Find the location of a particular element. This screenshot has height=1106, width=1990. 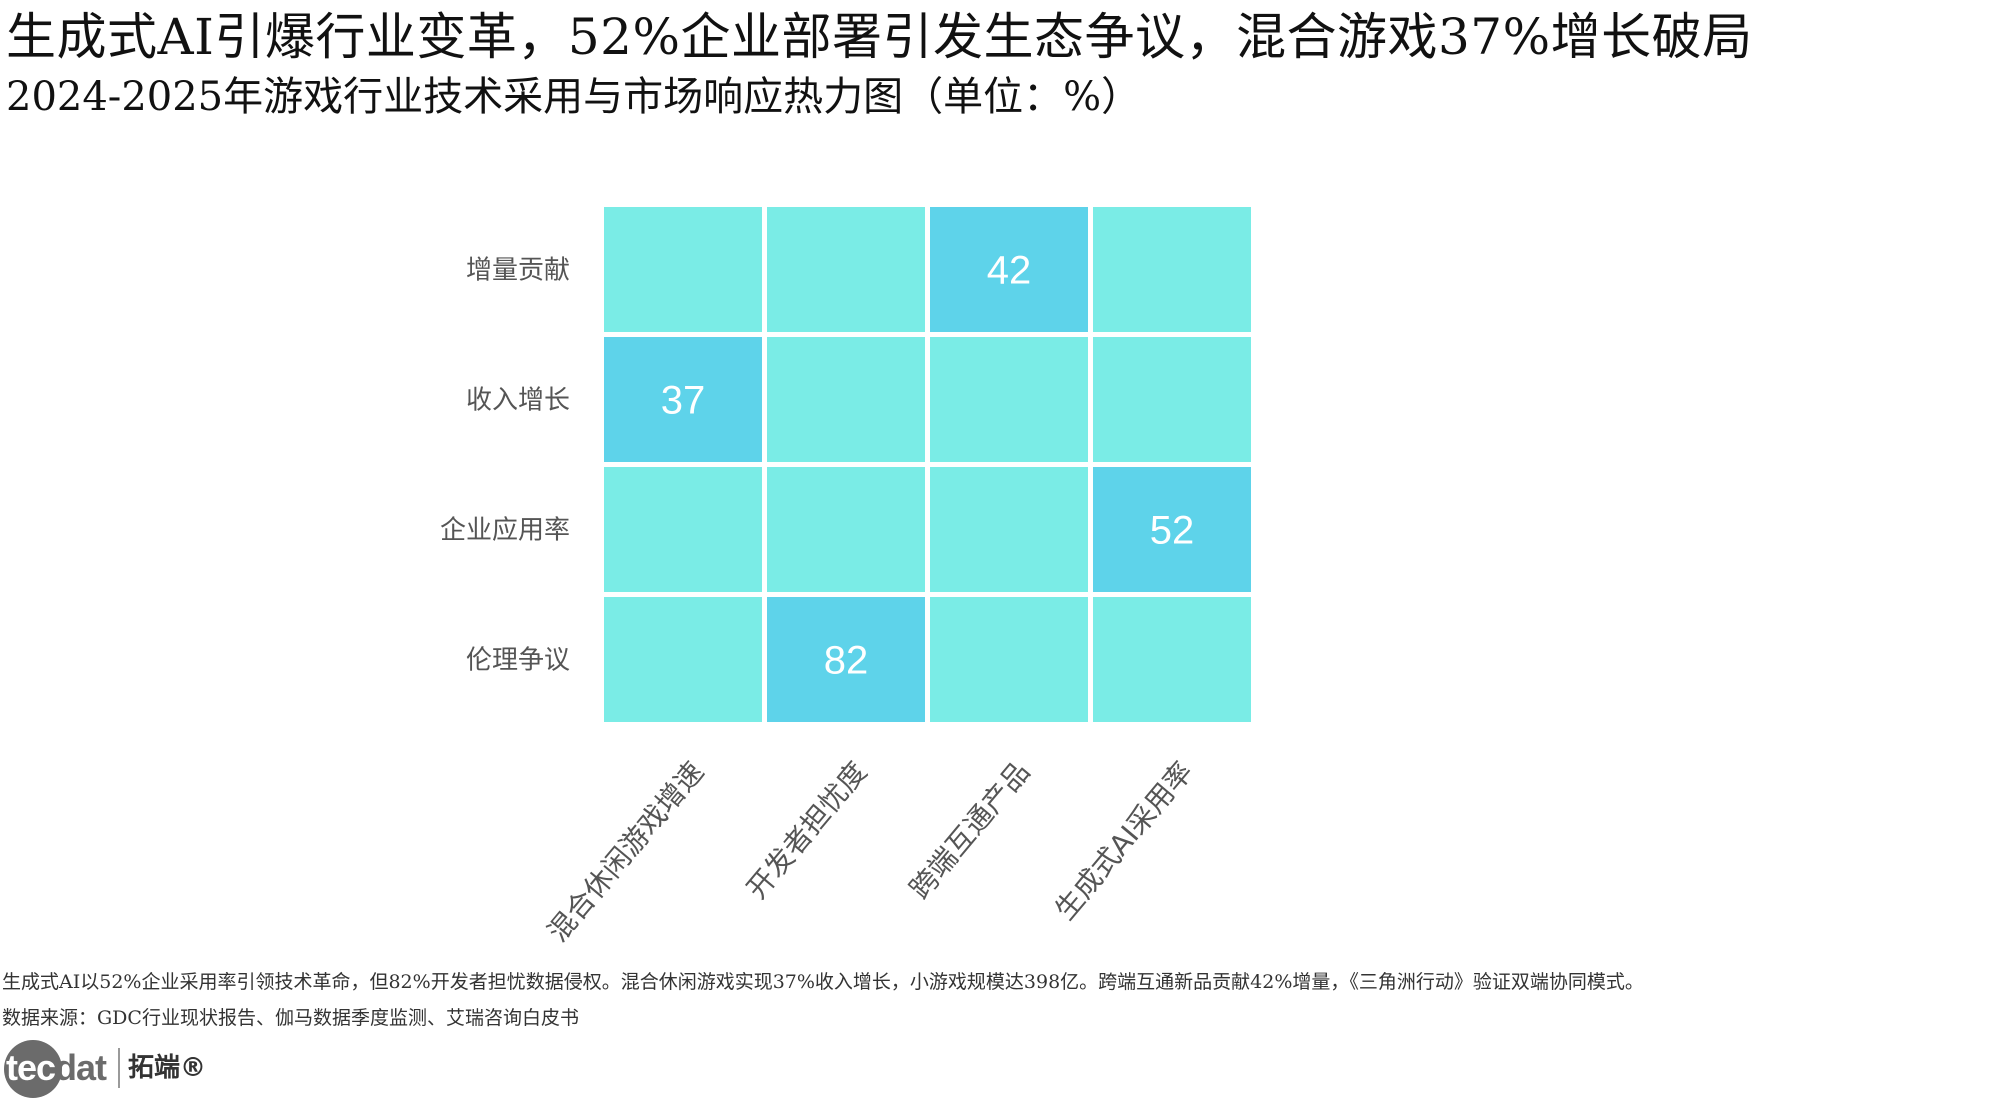

column-label: 跨端互通产品 is located at coordinates (969, 830).